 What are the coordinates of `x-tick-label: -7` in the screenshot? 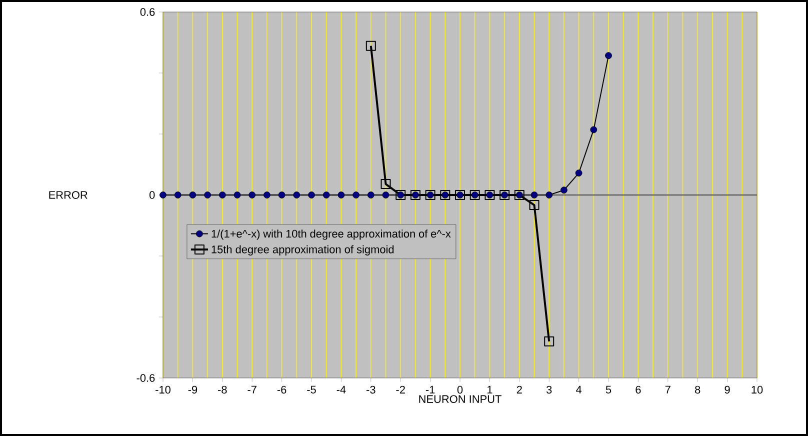 It's located at (252, 390).